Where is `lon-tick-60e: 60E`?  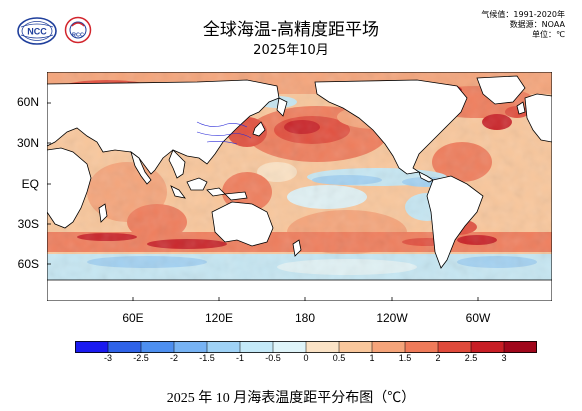
lon-tick-60e: 60E is located at coordinates (133, 318).